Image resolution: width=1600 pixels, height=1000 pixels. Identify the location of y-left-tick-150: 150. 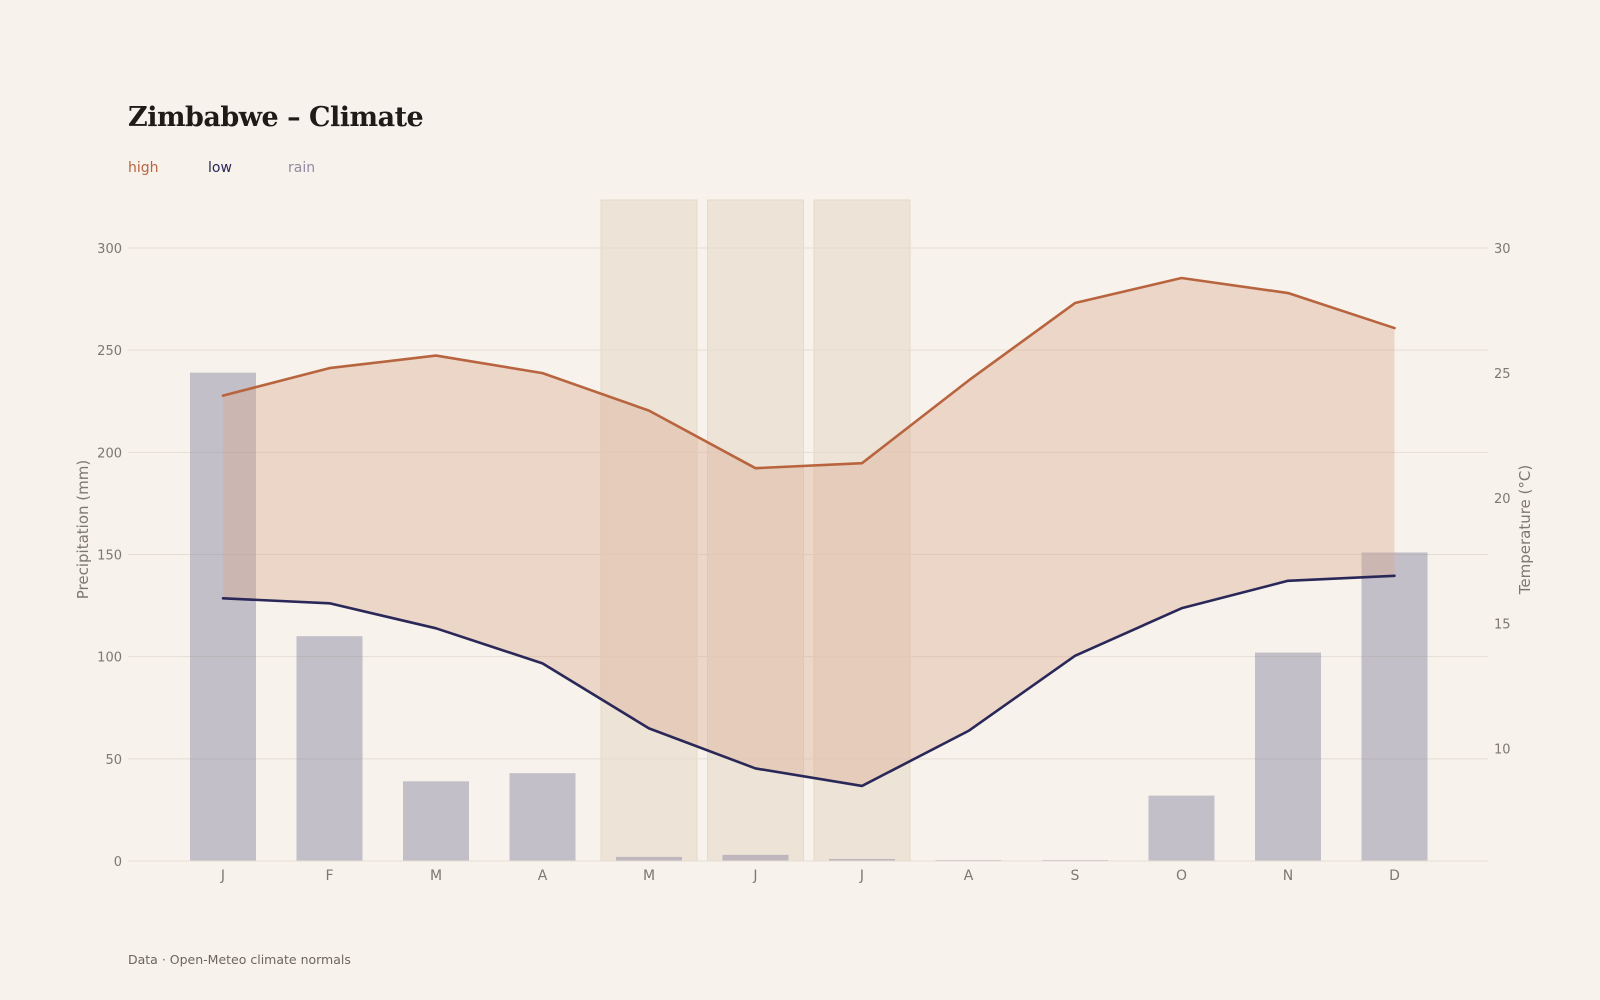
(109, 556).